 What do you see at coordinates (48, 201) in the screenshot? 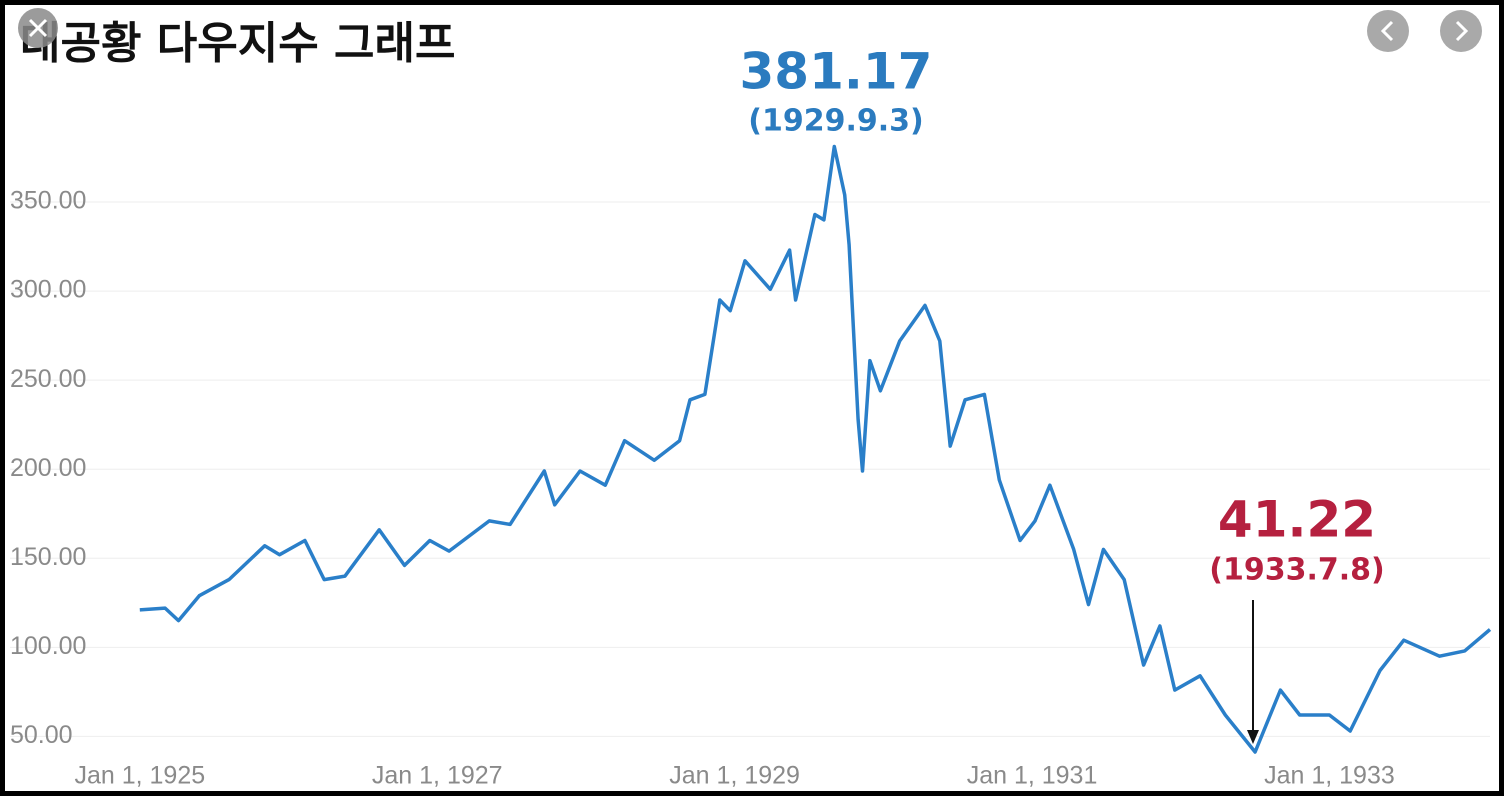
I see `y-tick-label: 350.00` at bounding box center [48, 201].